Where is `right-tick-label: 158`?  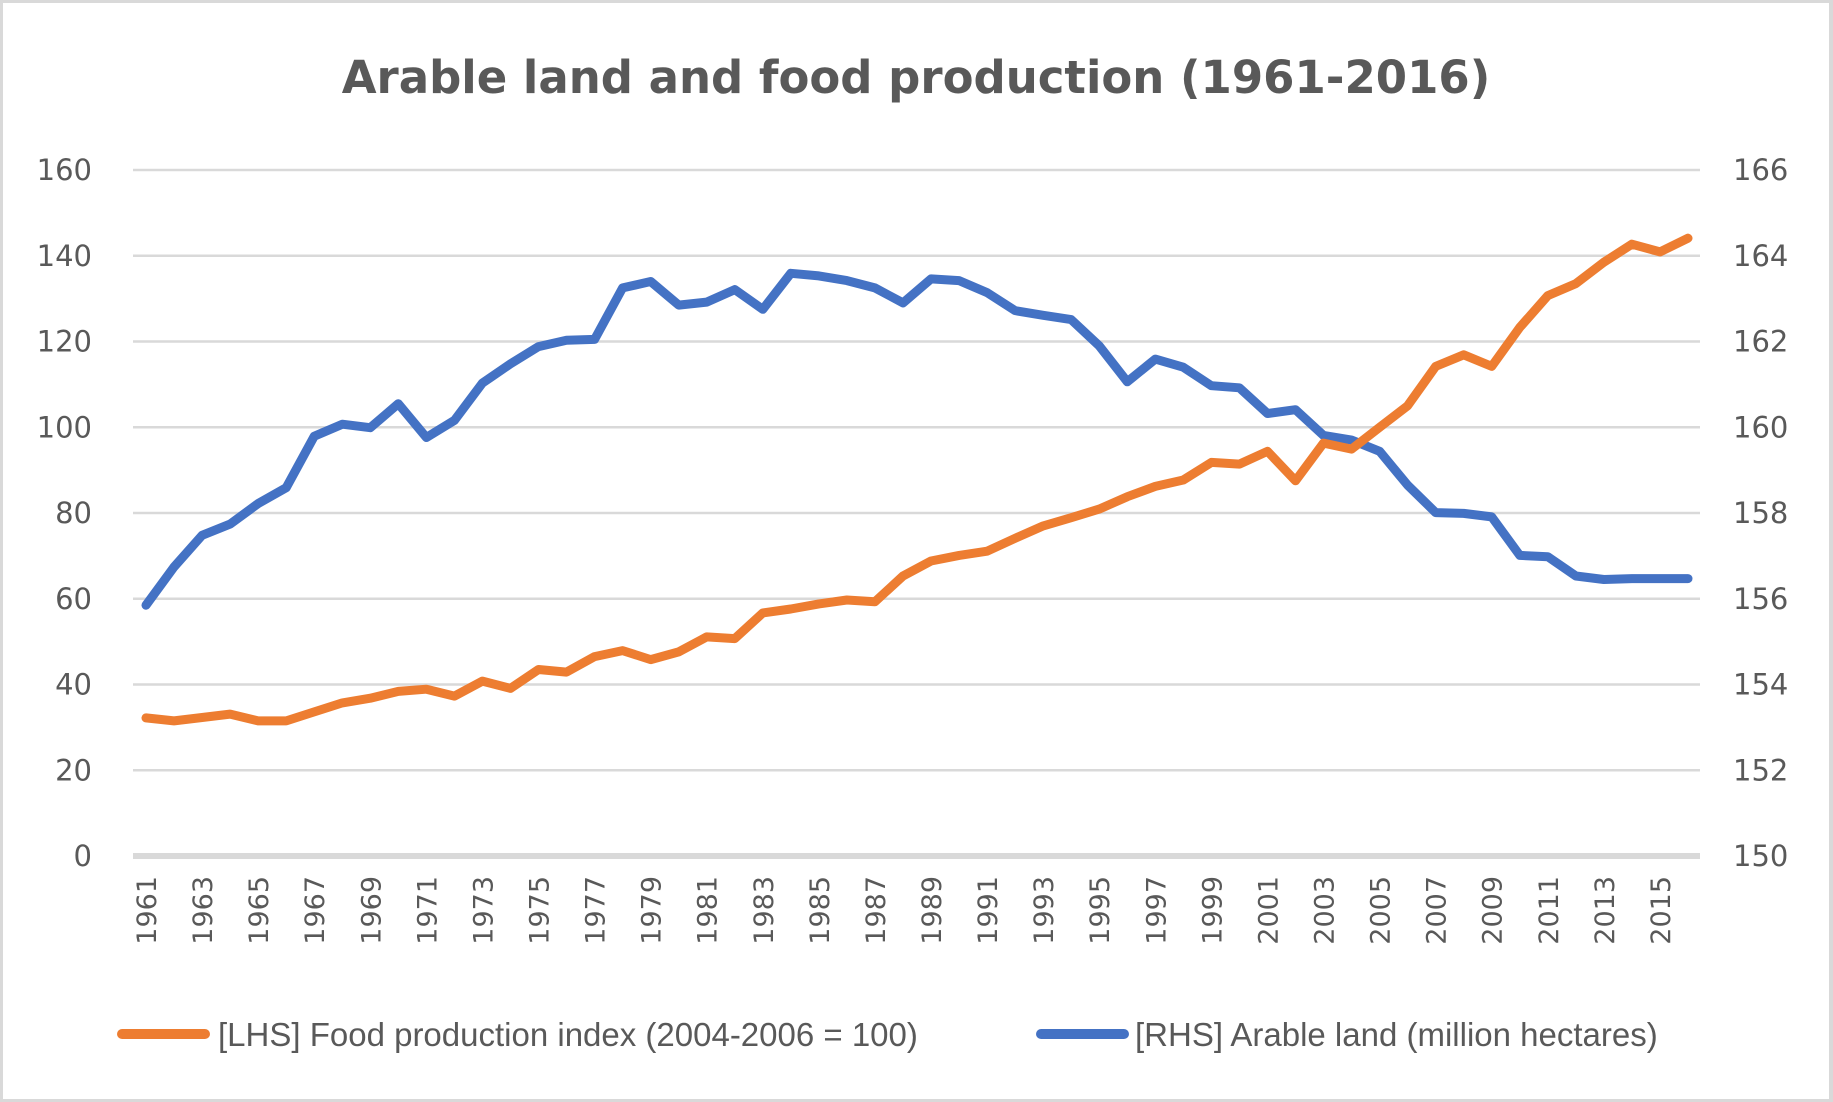
right-tick-label: 158 is located at coordinates (1760, 513).